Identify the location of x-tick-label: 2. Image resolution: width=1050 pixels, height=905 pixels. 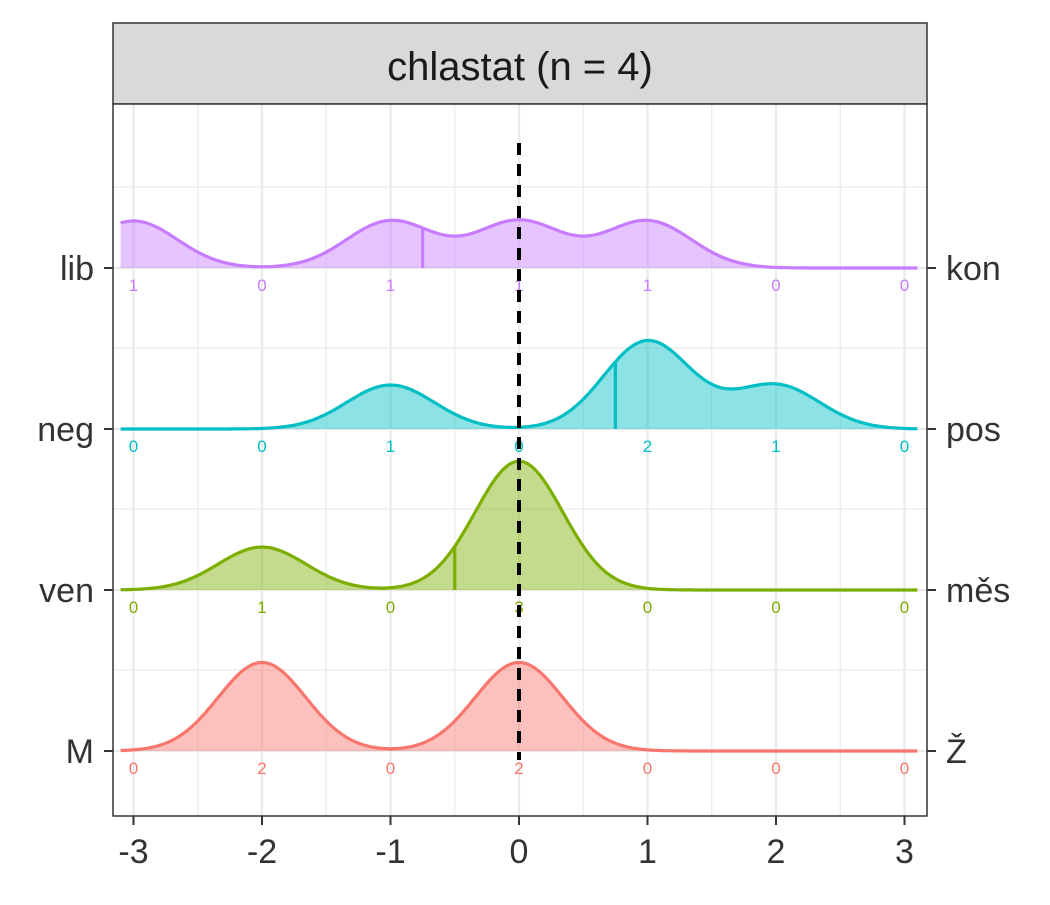
(776, 852).